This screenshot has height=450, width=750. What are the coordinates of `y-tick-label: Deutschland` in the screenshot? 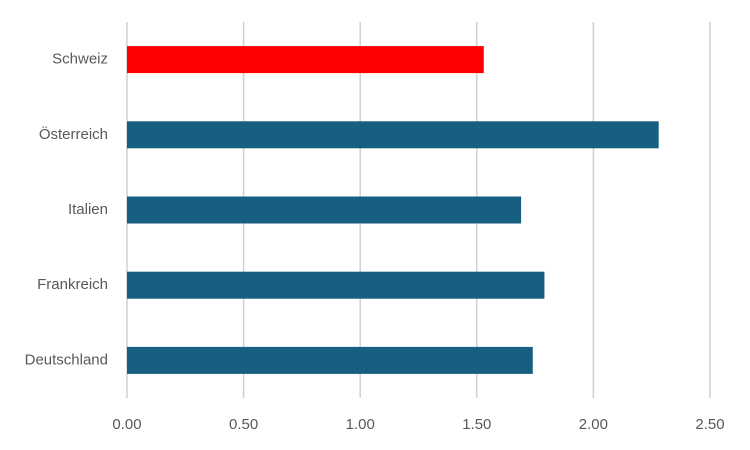 It's located at (66, 359).